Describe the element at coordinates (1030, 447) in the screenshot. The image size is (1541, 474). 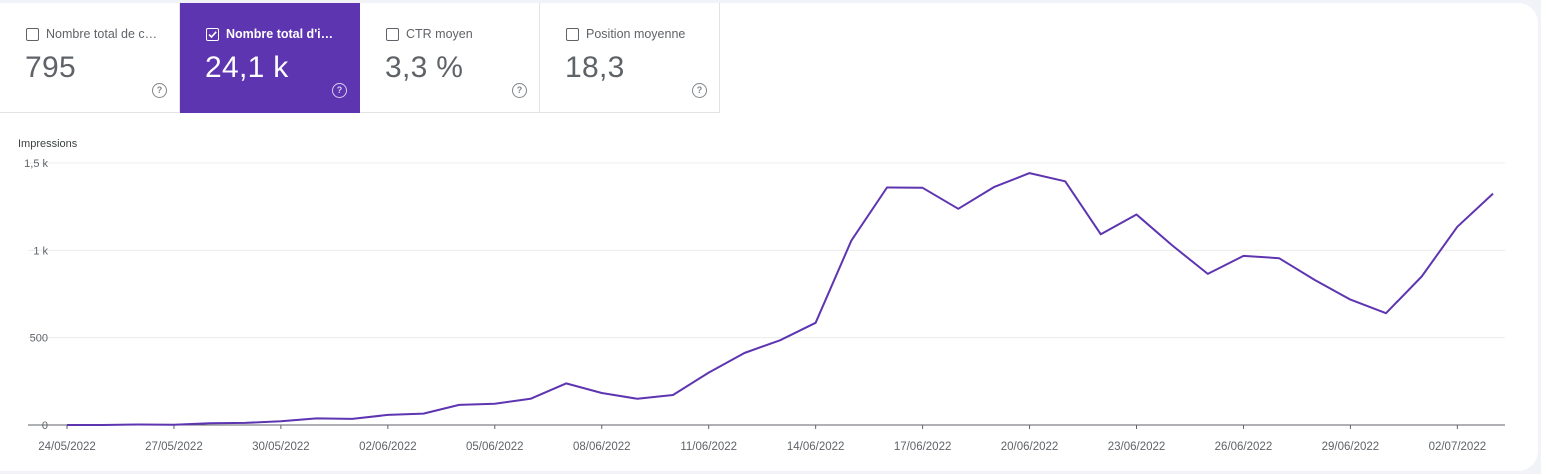
I see `x-tick-label: 20/06/2022` at that location.